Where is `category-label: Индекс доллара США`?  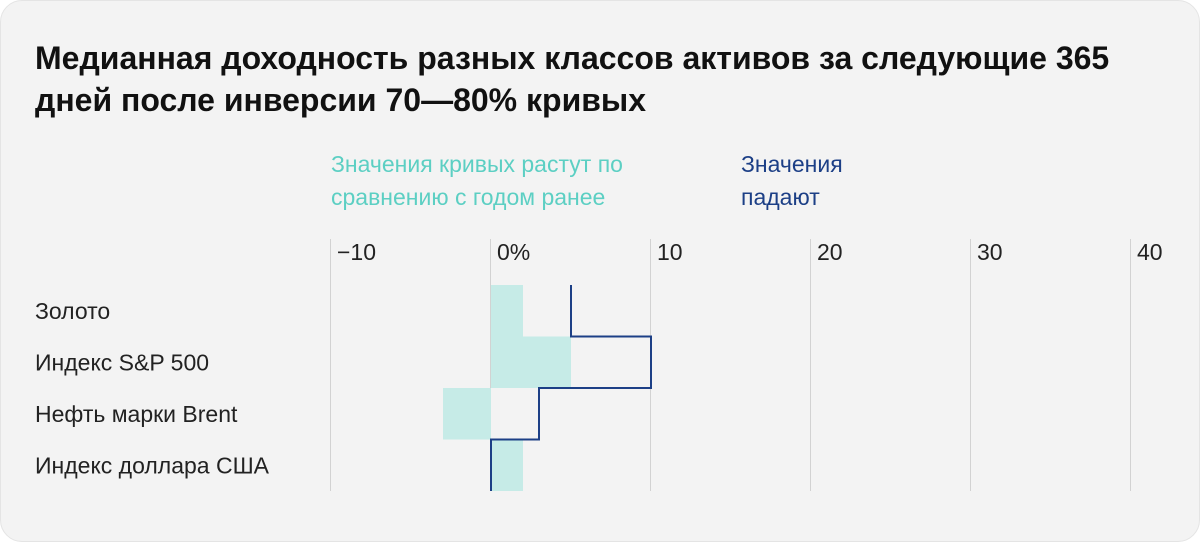 category-label: Индекс доллара США is located at coordinates (152, 465).